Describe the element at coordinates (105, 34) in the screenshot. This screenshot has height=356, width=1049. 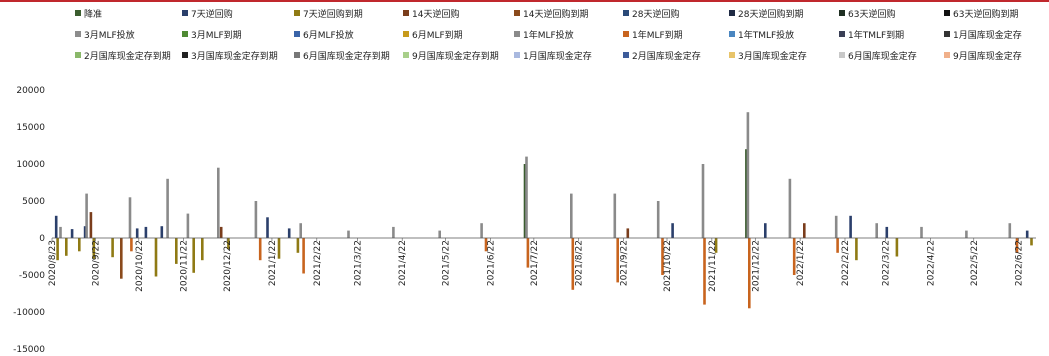
I see `legend-item: 3月MLF投放` at that location.